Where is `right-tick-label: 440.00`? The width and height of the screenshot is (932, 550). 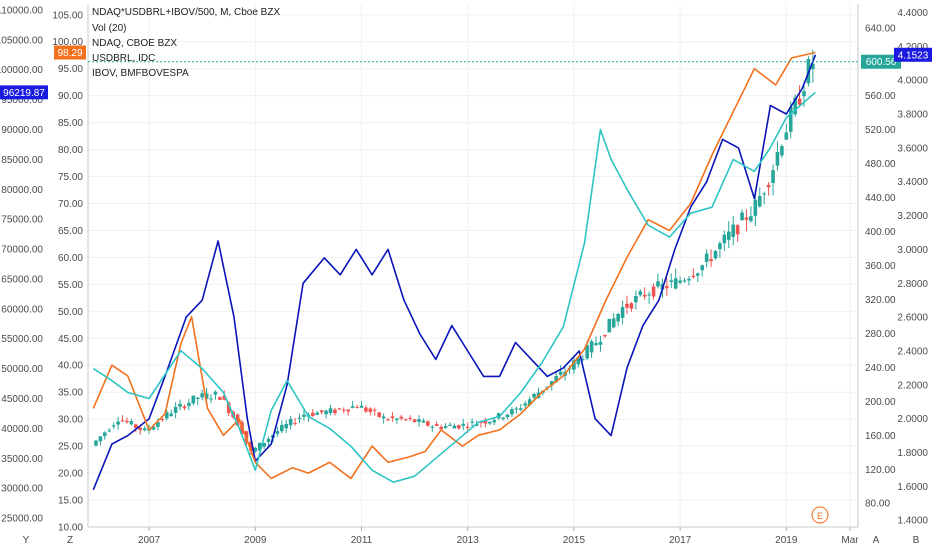
right-tick-label: 440.00 is located at coordinates (880, 198).